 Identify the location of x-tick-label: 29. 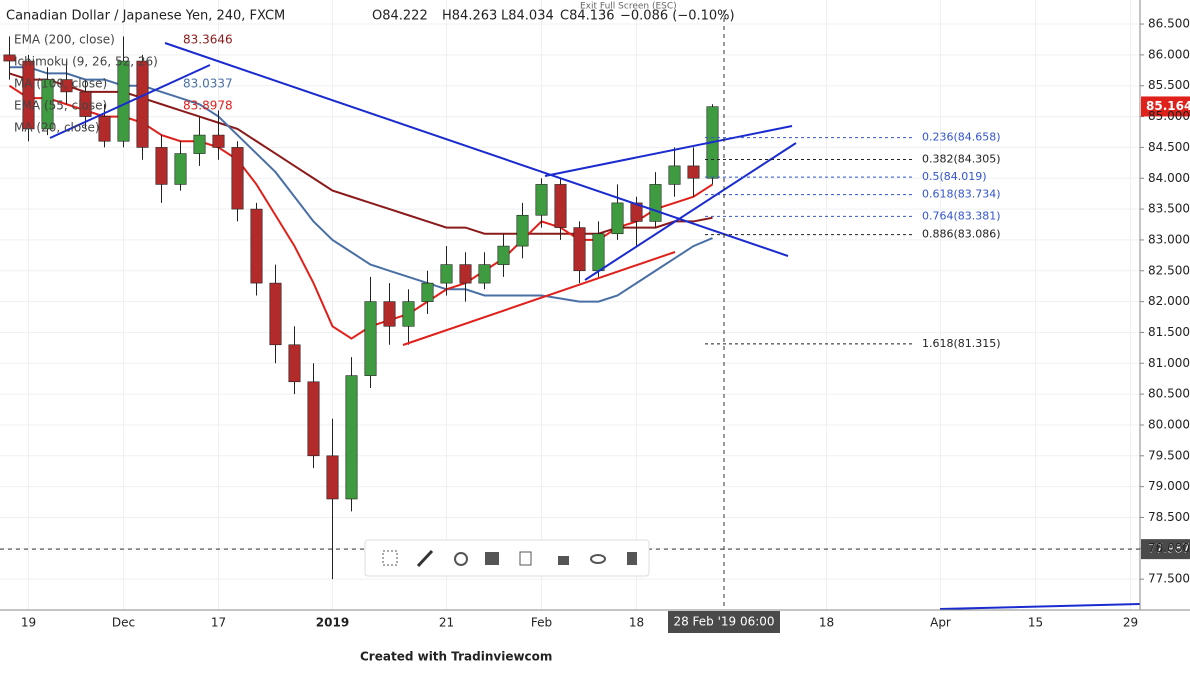
(1130, 623).